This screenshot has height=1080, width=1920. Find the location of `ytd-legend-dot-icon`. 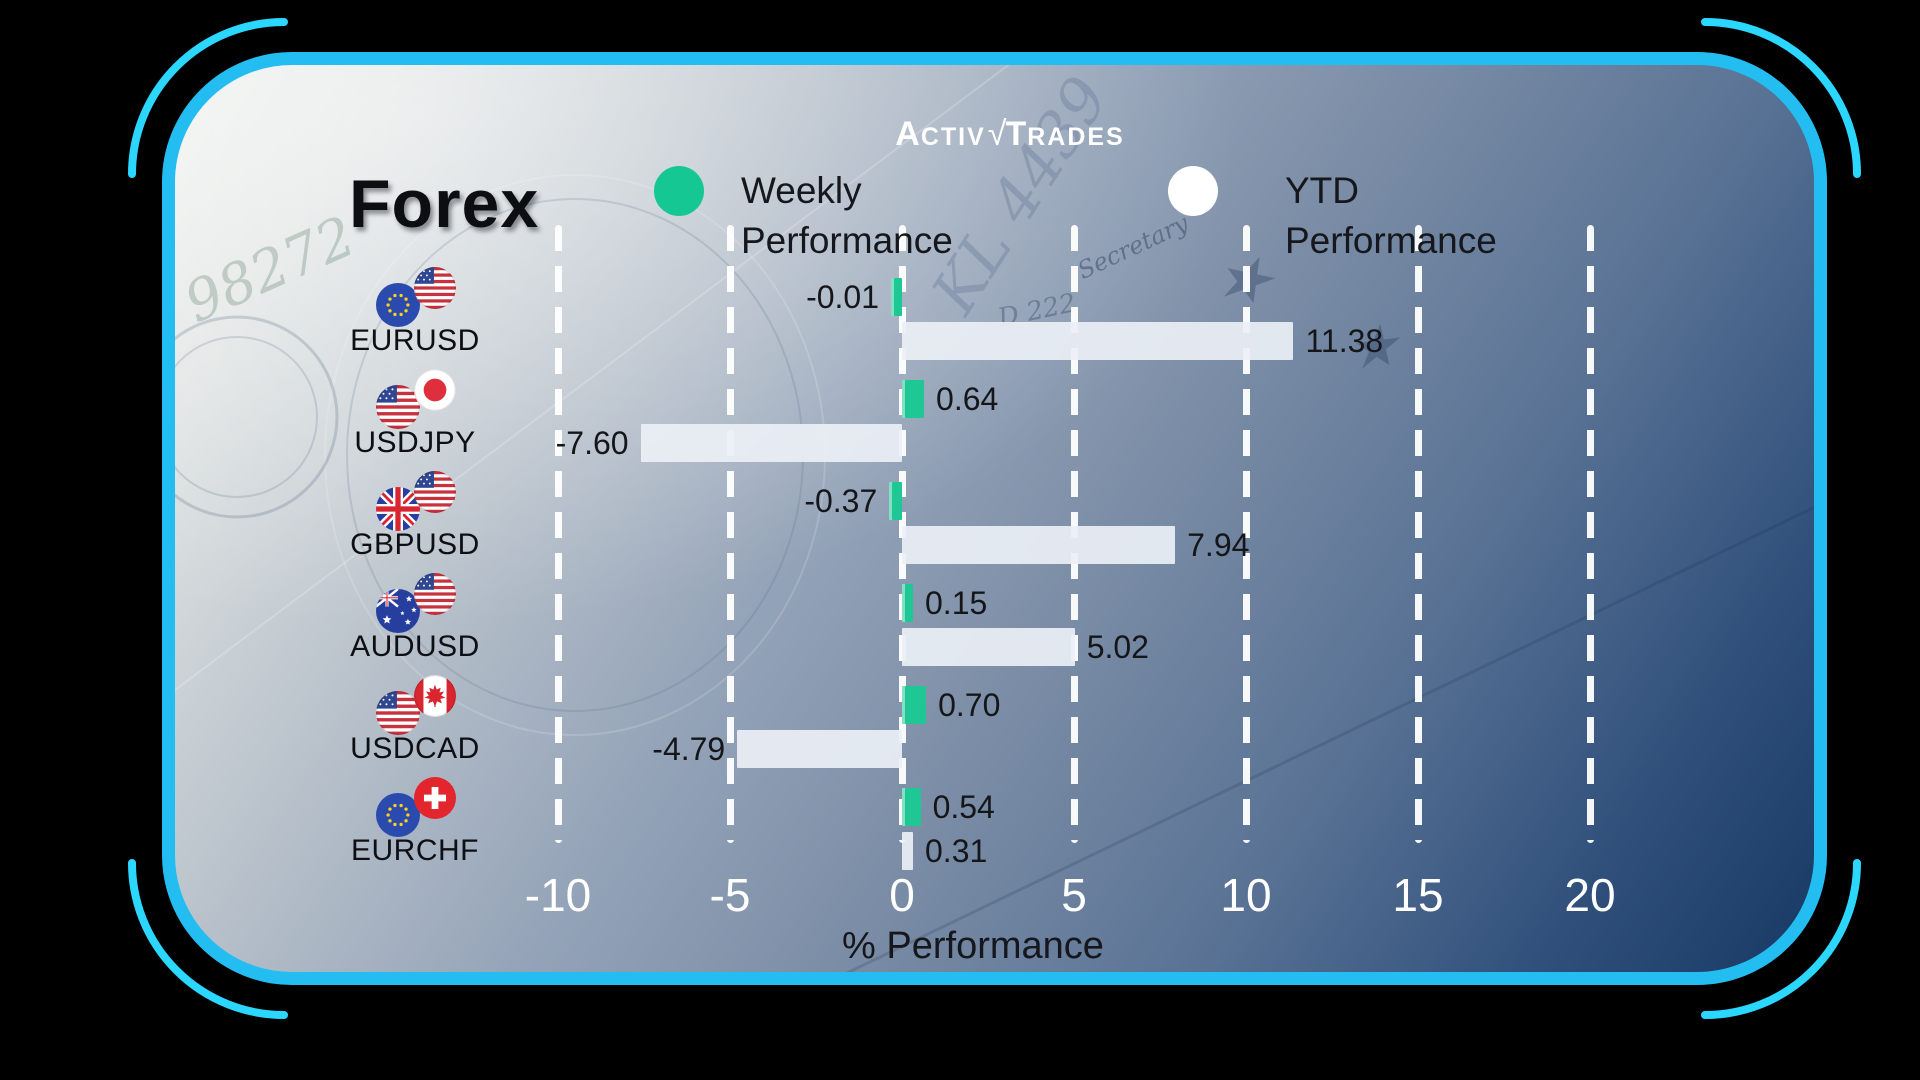

ytd-legend-dot-icon is located at coordinates (1193, 191).